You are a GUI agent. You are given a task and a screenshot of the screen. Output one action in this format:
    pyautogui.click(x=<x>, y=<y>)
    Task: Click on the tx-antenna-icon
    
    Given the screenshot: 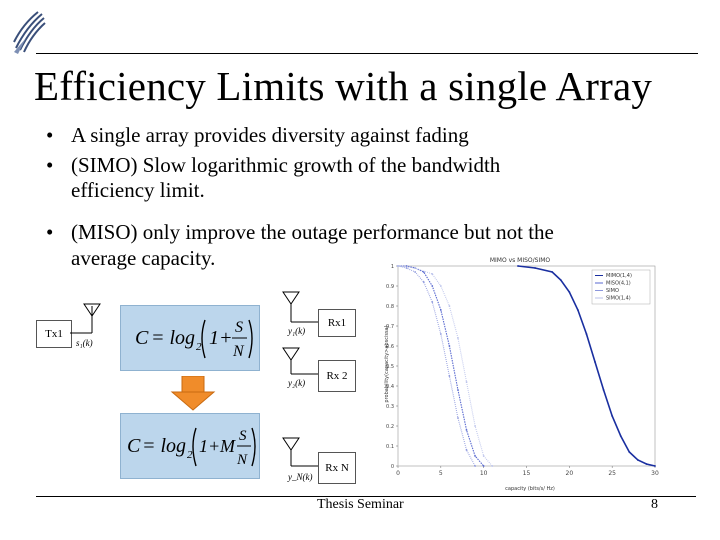 What is the action you would take?
    pyautogui.click(x=85, y=318)
    